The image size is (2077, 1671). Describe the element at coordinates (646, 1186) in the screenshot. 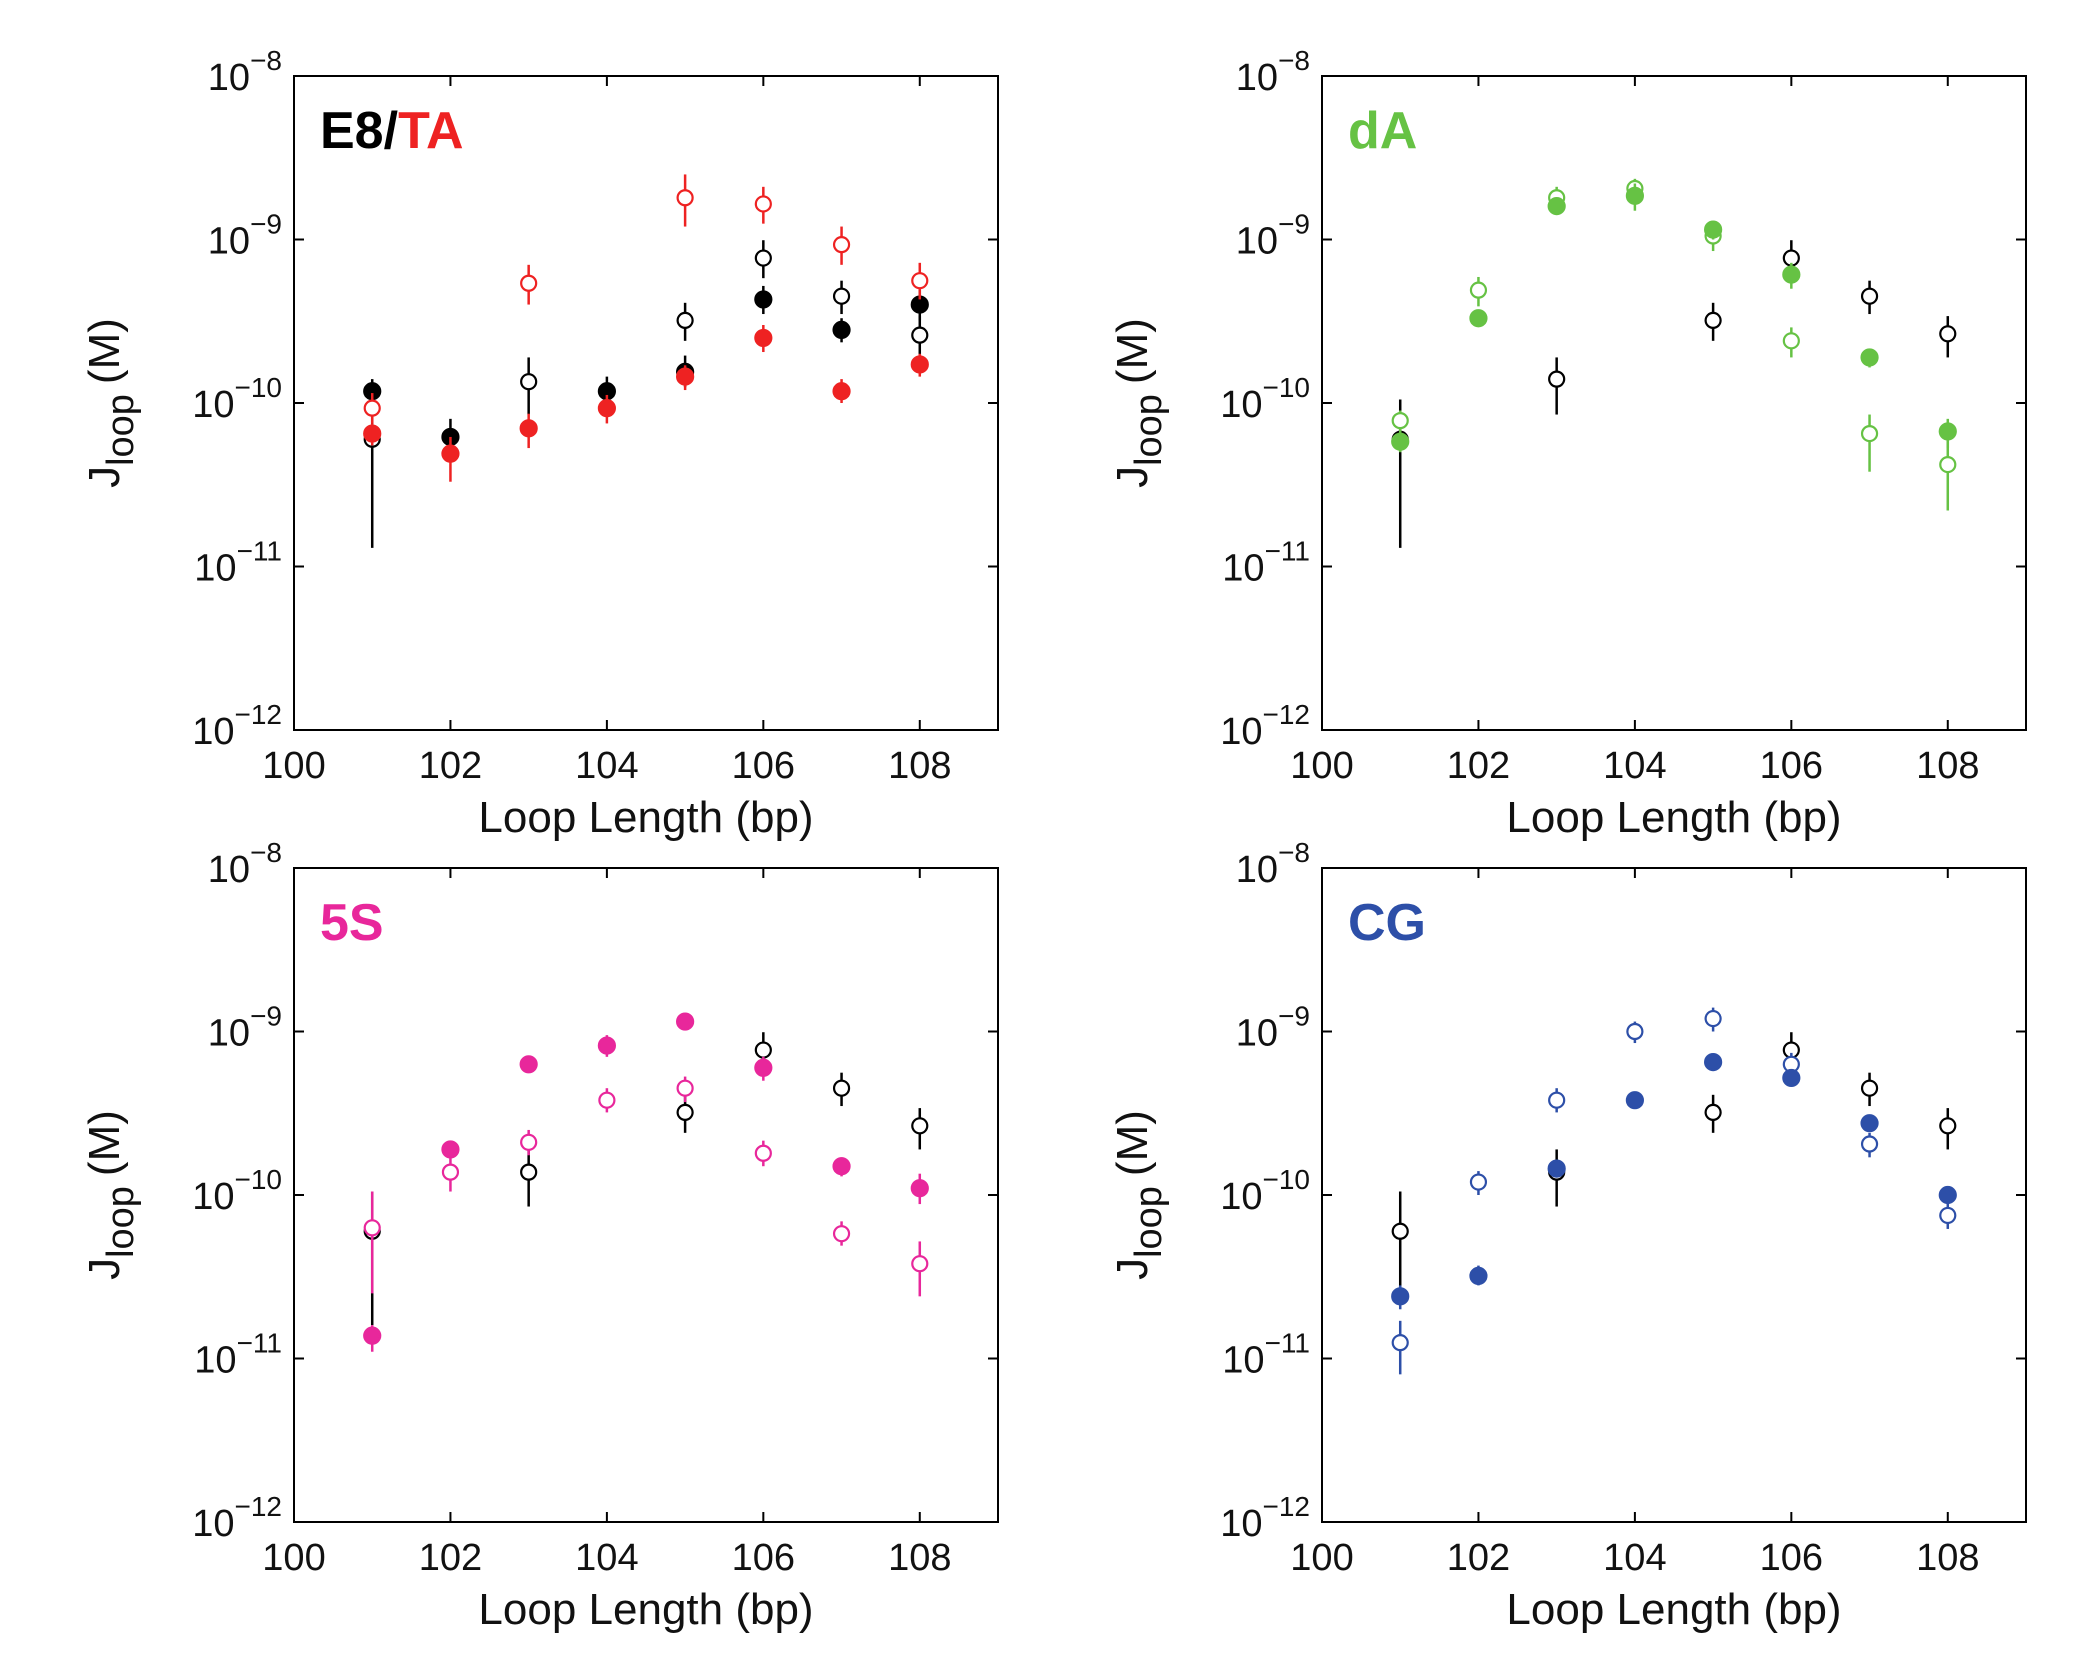

I see `series-5s-open` at that location.